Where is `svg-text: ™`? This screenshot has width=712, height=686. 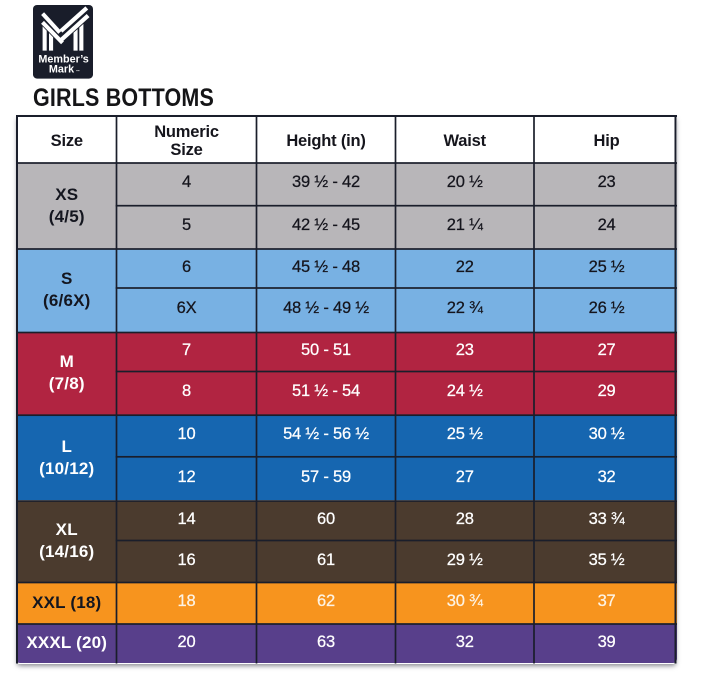 svg-text: ™ is located at coordinates (78, 71).